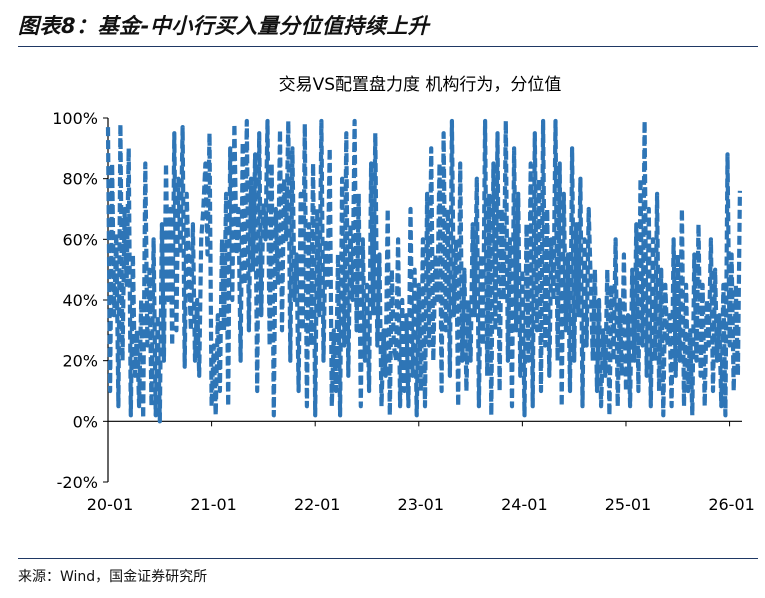  What do you see at coordinates (75, 118) in the screenshot?
I see `y-tick-label: 100%` at bounding box center [75, 118].